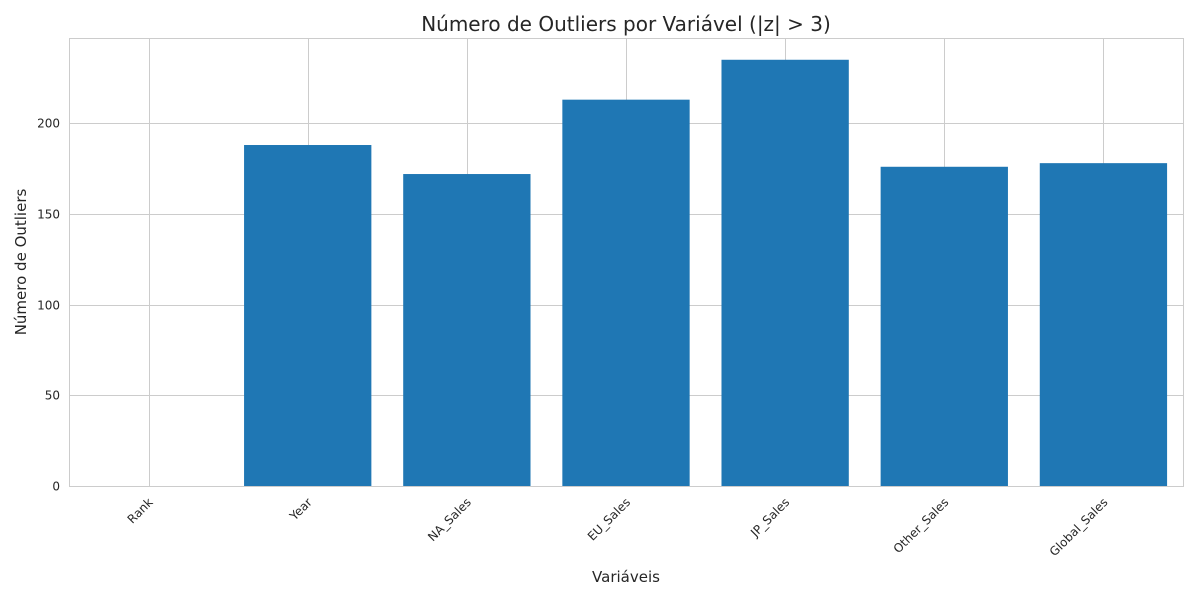 The image size is (1200, 600). Describe the element at coordinates (449, 519) in the screenshot. I see `x-tick-label: NA_Sales` at that location.